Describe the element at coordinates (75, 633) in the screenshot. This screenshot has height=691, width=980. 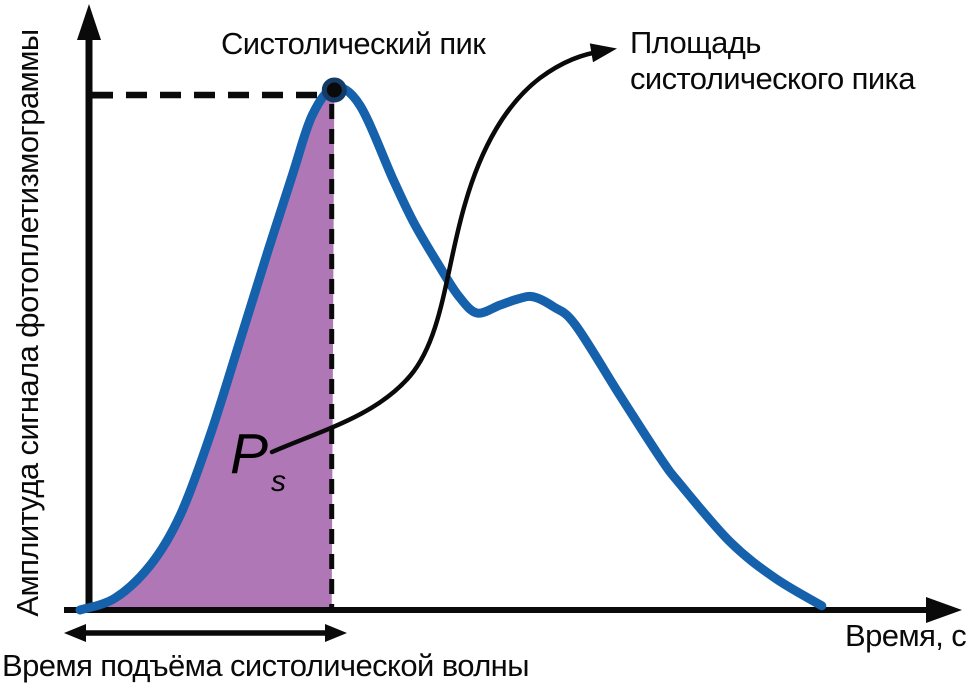
I see `rise-time-arrowhead-left-icon` at that location.